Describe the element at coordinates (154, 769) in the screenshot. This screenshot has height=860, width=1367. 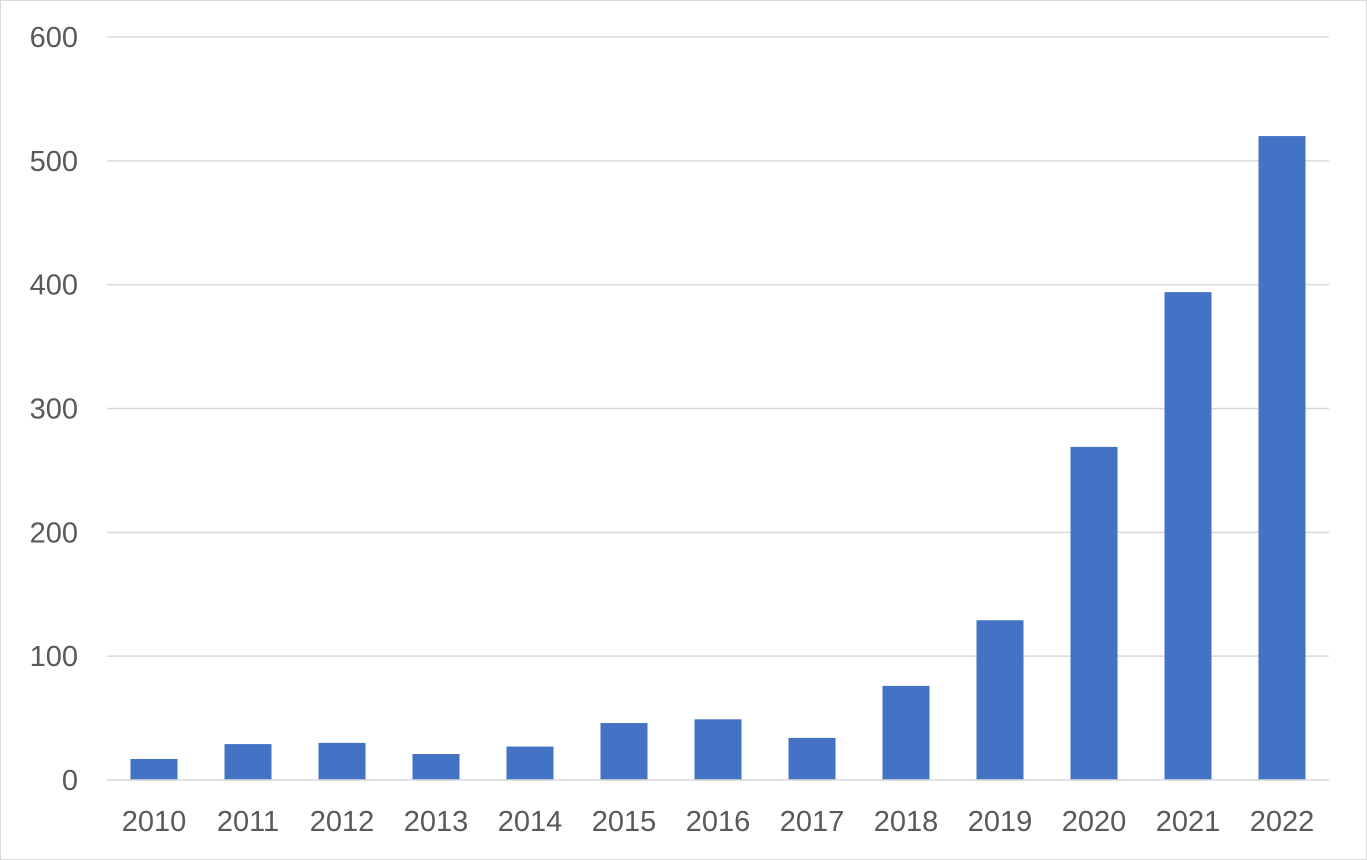
I see `bar-2010` at that location.